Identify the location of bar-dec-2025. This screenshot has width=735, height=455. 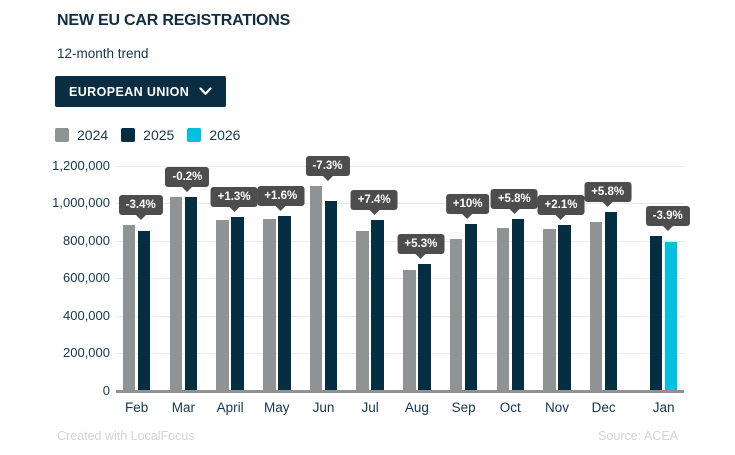
(611, 301).